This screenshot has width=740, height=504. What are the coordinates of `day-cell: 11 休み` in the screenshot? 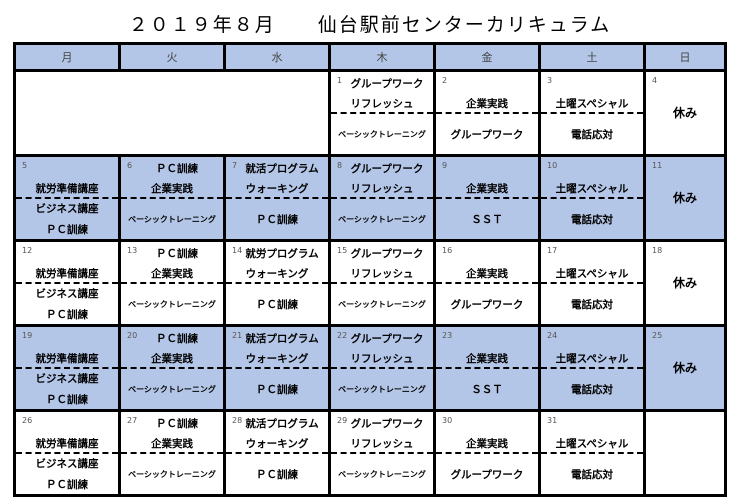 It's located at (685, 198).